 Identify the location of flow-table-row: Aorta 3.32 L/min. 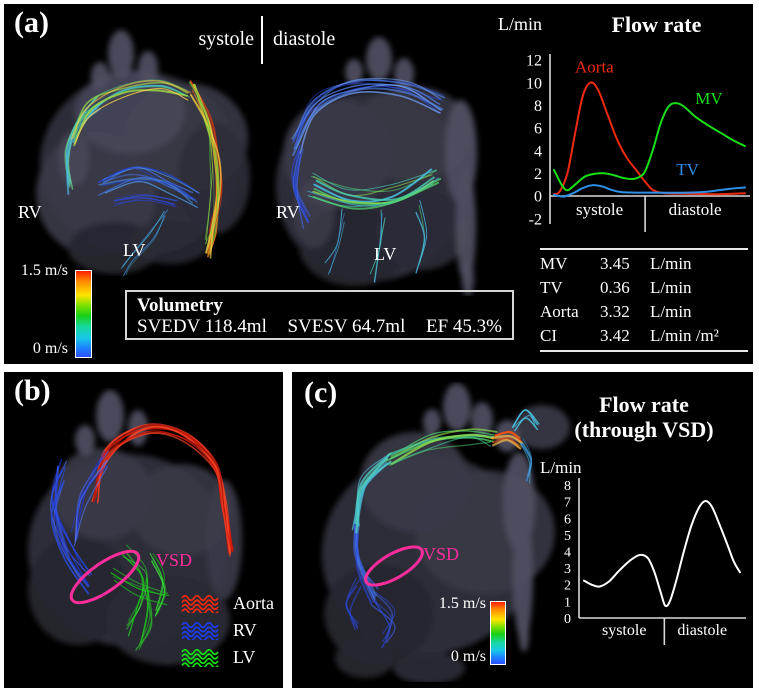
(644, 312).